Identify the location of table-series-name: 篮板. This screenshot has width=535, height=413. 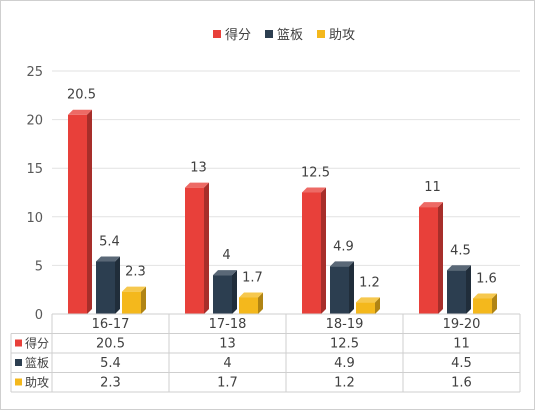
(37, 362).